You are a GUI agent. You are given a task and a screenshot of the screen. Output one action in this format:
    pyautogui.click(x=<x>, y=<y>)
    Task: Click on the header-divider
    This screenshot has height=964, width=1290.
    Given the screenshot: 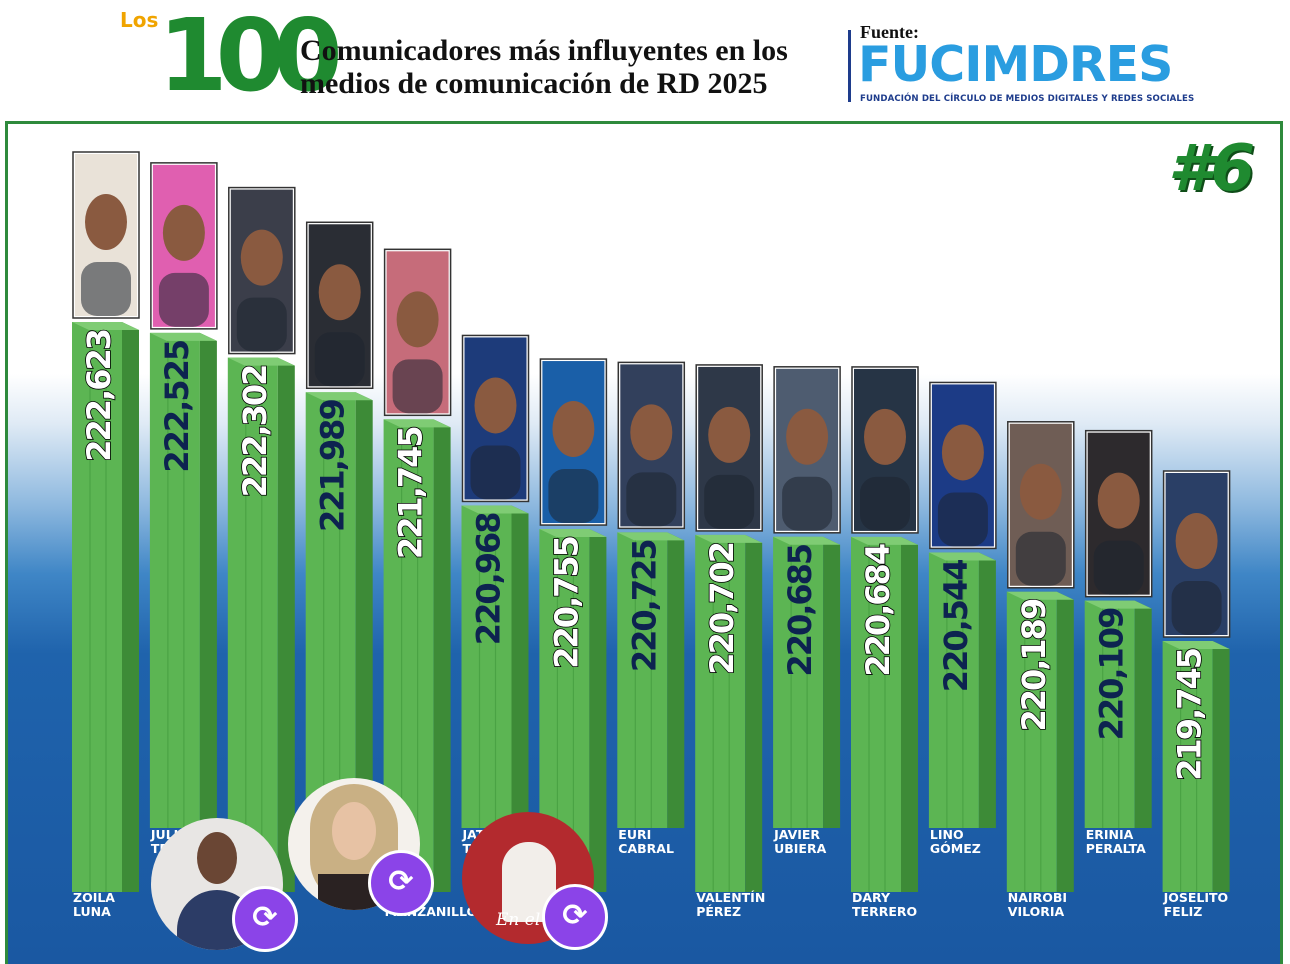 What is the action you would take?
    pyautogui.click(x=849, y=66)
    